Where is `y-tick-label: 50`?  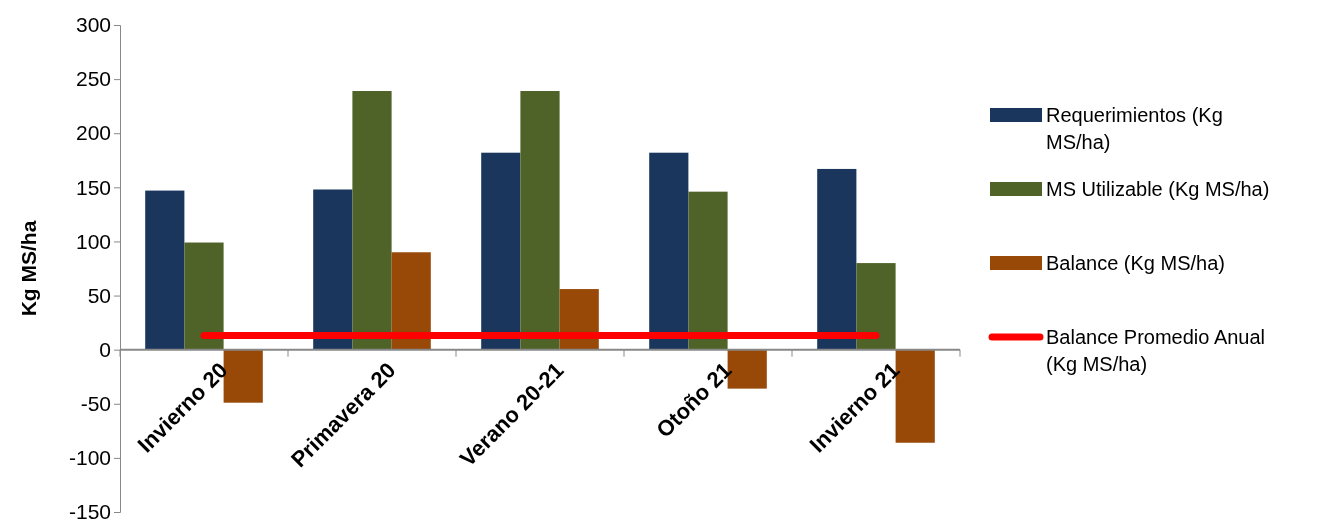 y-tick-label: 50 is located at coordinates (99, 295).